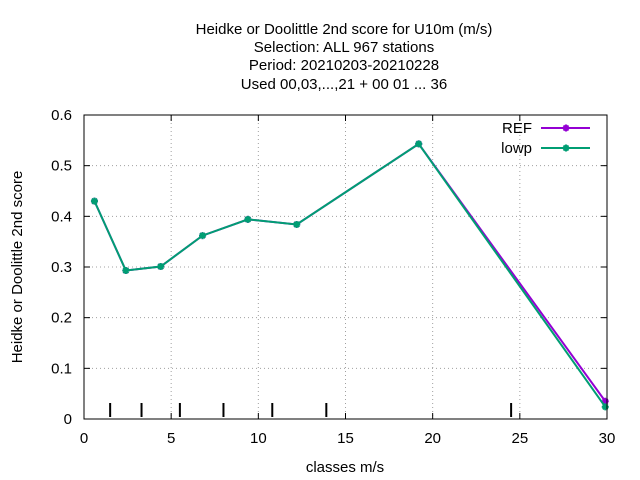  Describe the element at coordinates (517, 128) in the screenshot. I see `legend-label: REF` at that location.